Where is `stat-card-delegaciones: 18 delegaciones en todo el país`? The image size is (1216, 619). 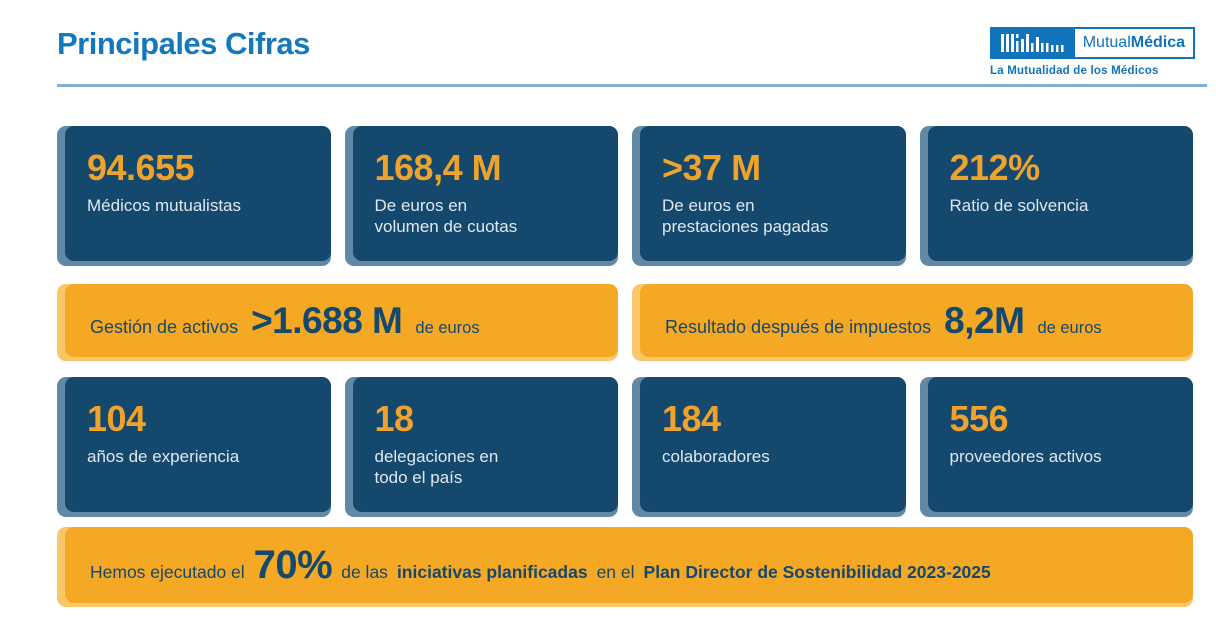
stat-card-delegaciones: 18 delegaciones en todo el país is located at coordinates (481, 447).